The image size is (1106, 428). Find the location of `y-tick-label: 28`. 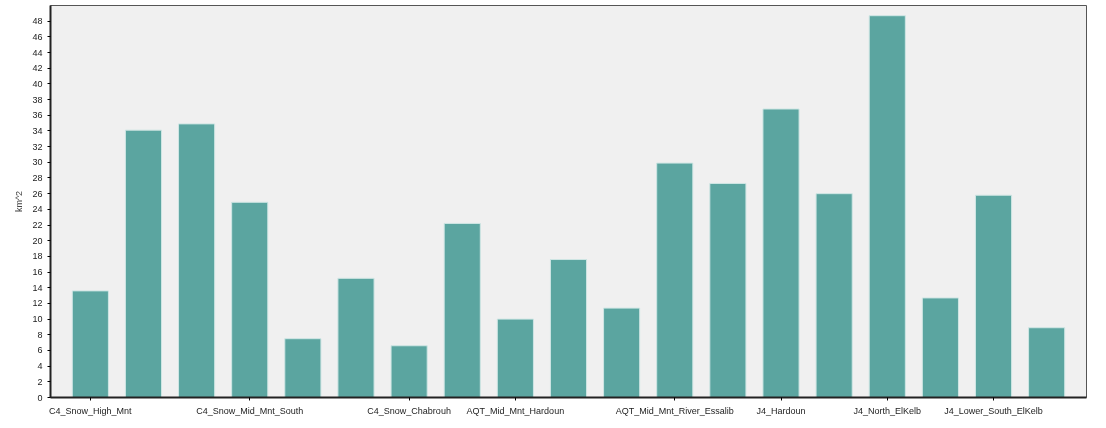

y-tick-label: 28 is located at coordinates (37, 177).